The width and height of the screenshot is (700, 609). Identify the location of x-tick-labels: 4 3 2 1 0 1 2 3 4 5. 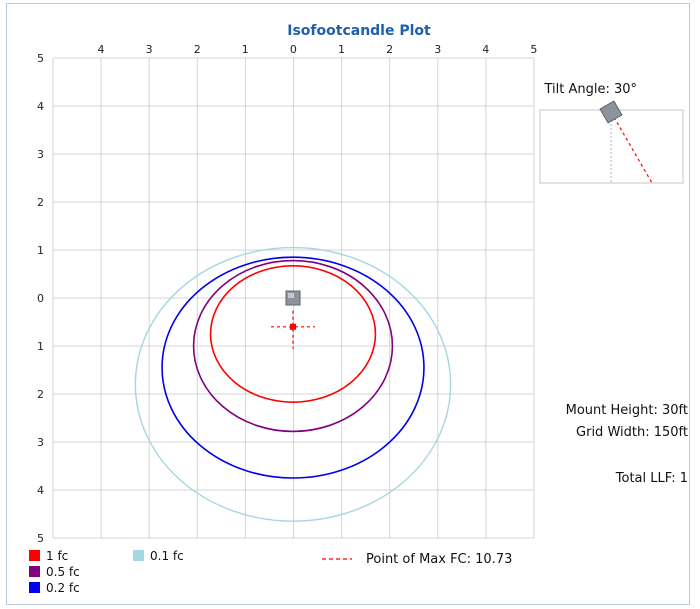
(318, 49).